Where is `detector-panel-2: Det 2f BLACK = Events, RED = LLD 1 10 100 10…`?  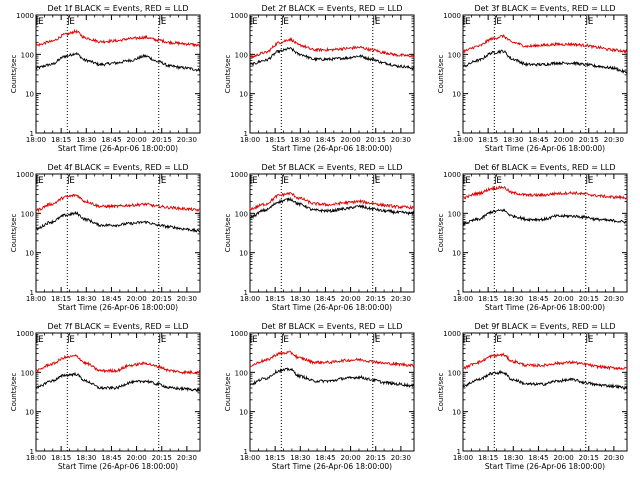
detector-panel-2: Det 2f BLACK = Events, RED = LLD 1 10 100 10… is located at coordinates (319, 78).